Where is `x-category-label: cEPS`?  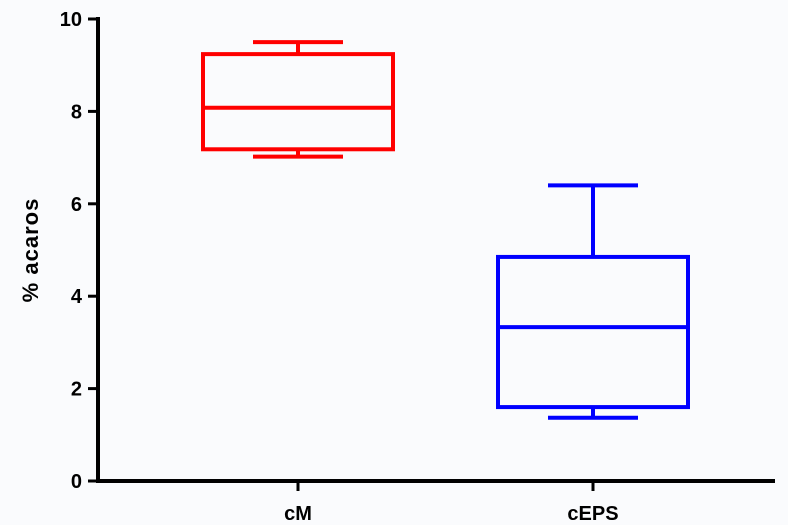 x-category-label: cEPS is located at coordinates (592, 514).